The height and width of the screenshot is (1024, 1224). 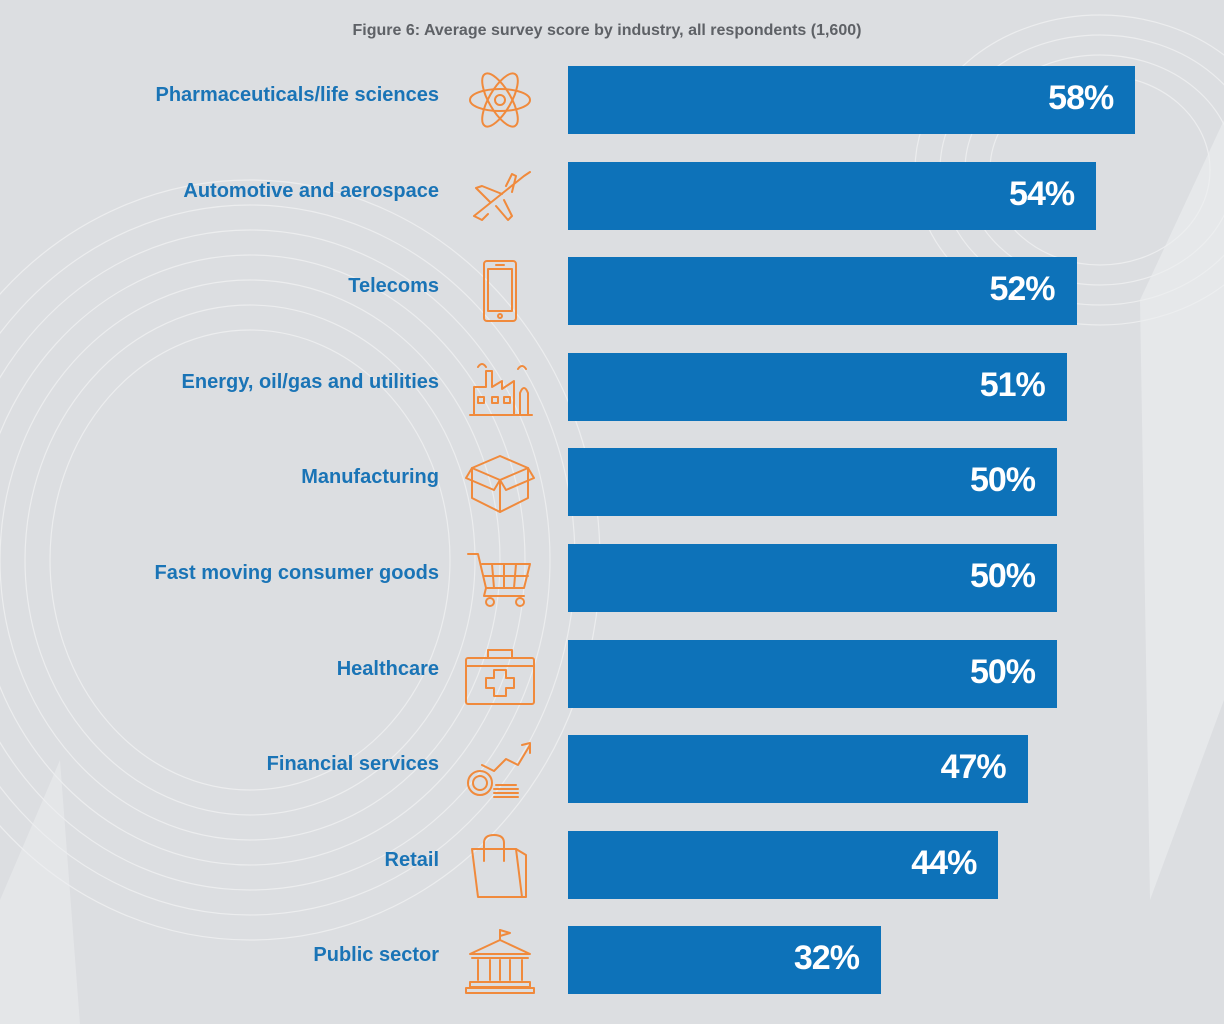 I want to click on bar-row: Retail 44%, so click(x=612, y=864).